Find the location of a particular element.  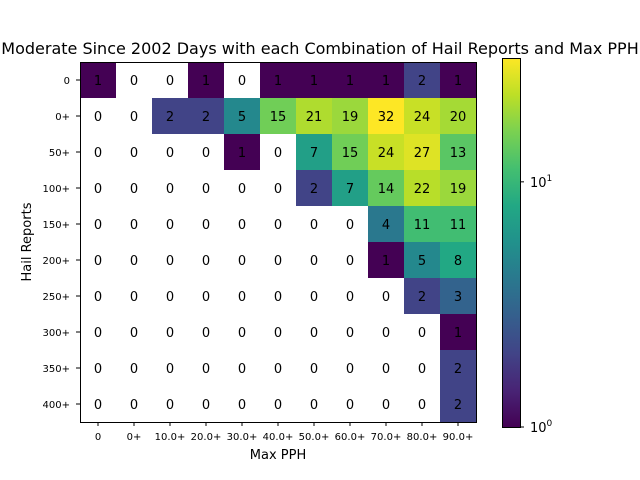

cell-value-label: 13 is located at coordinates (458, 153).